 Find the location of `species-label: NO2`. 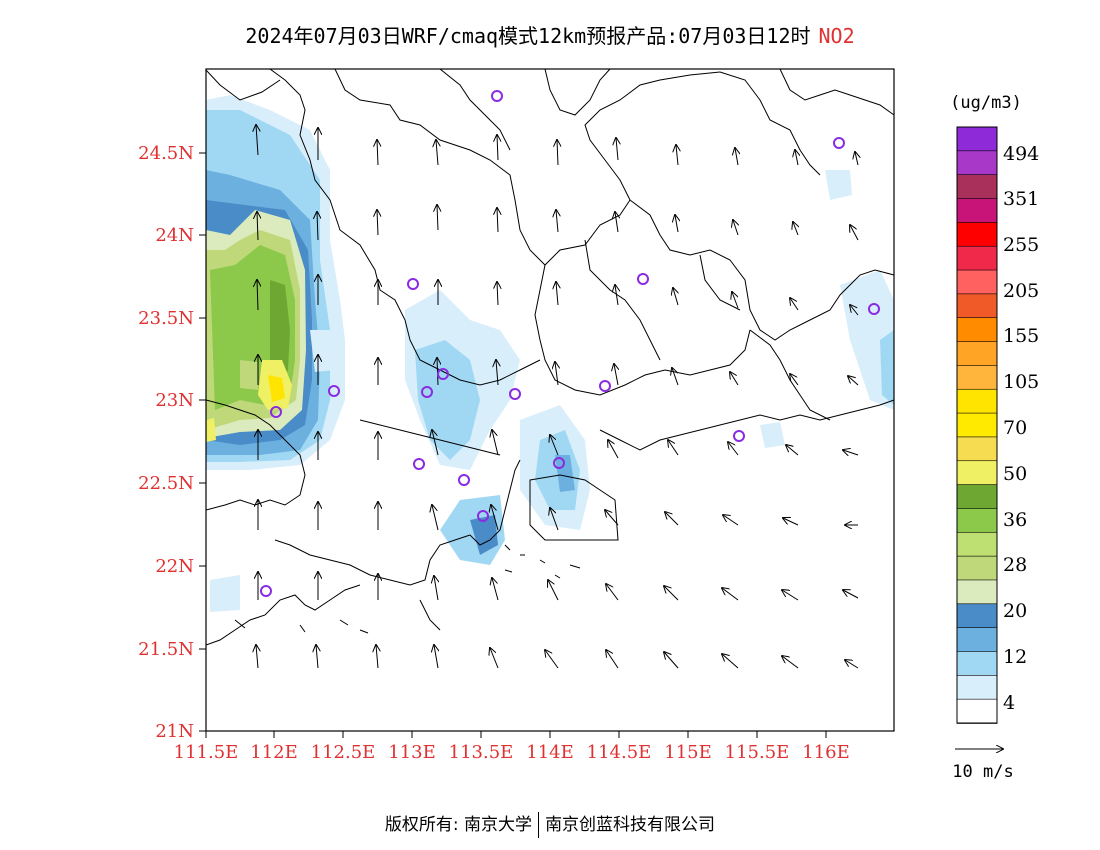

species-label: NO2 is located at coordinates (836, 36).